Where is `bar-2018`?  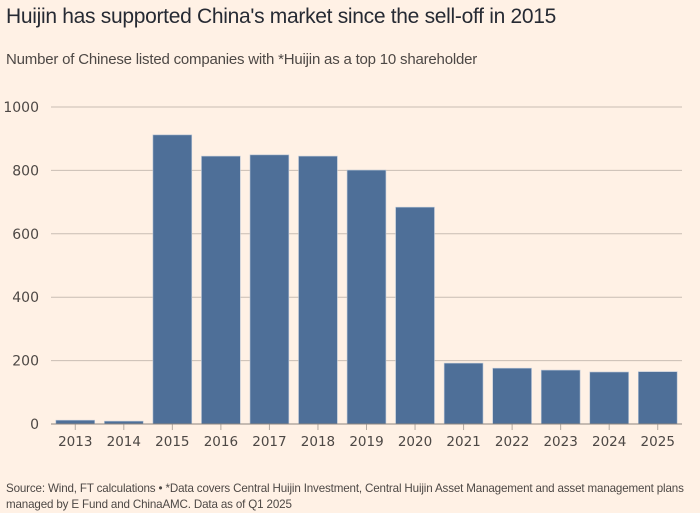
bar-2018 is located at coordinates (318, 290).